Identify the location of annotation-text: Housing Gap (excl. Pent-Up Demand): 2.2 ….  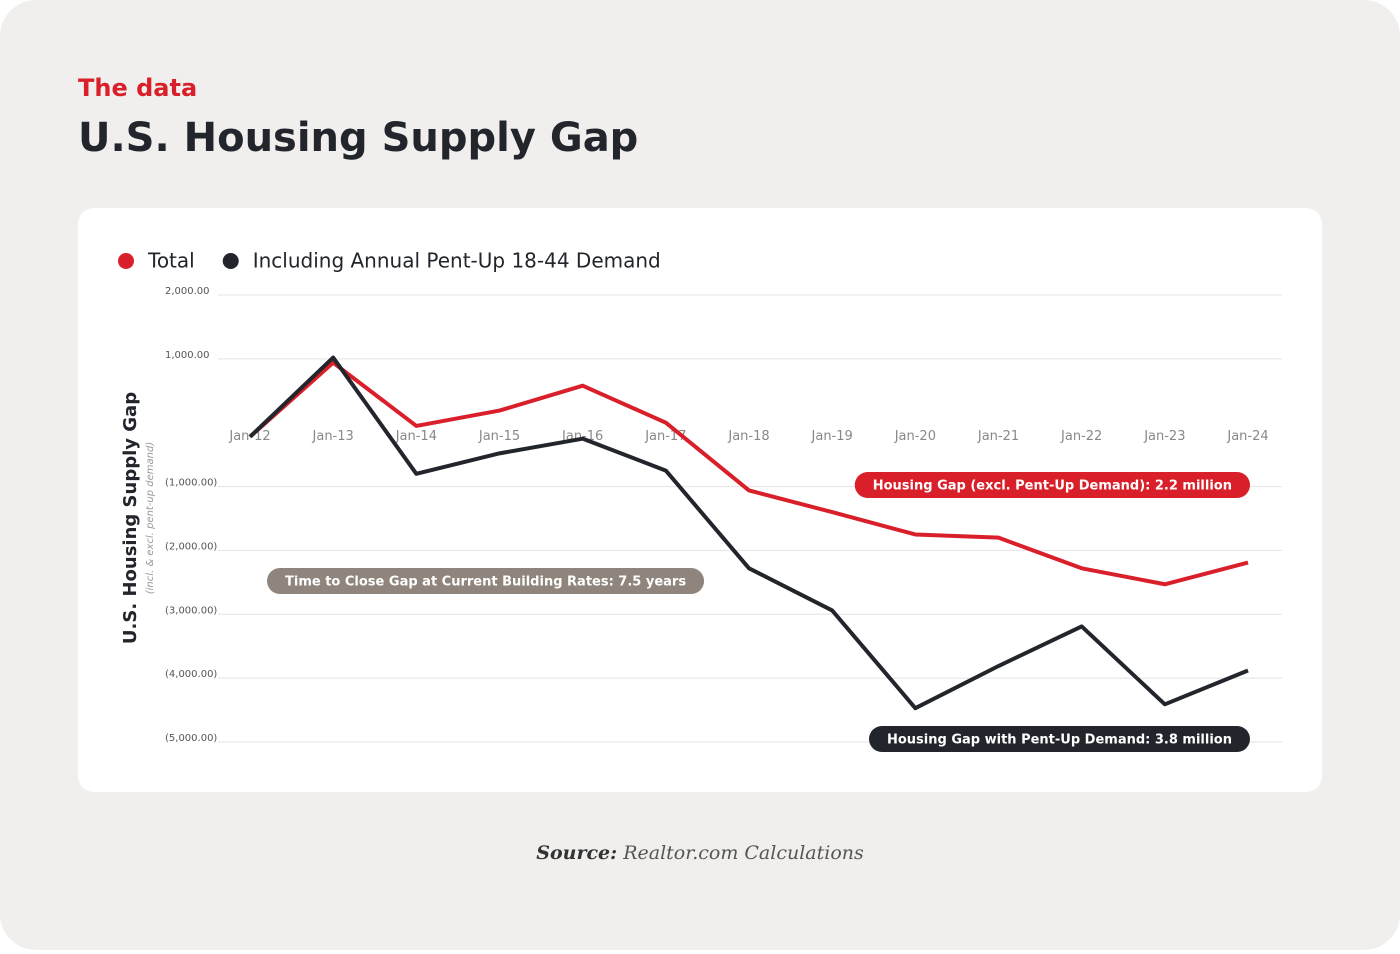
(1052, 486).